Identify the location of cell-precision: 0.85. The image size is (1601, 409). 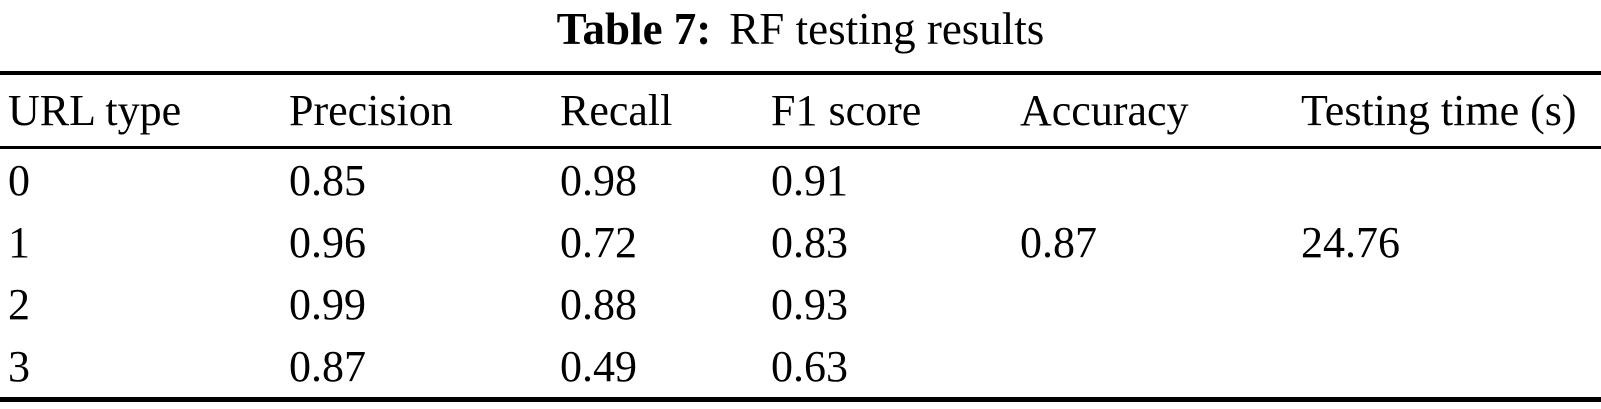
(327, 180).